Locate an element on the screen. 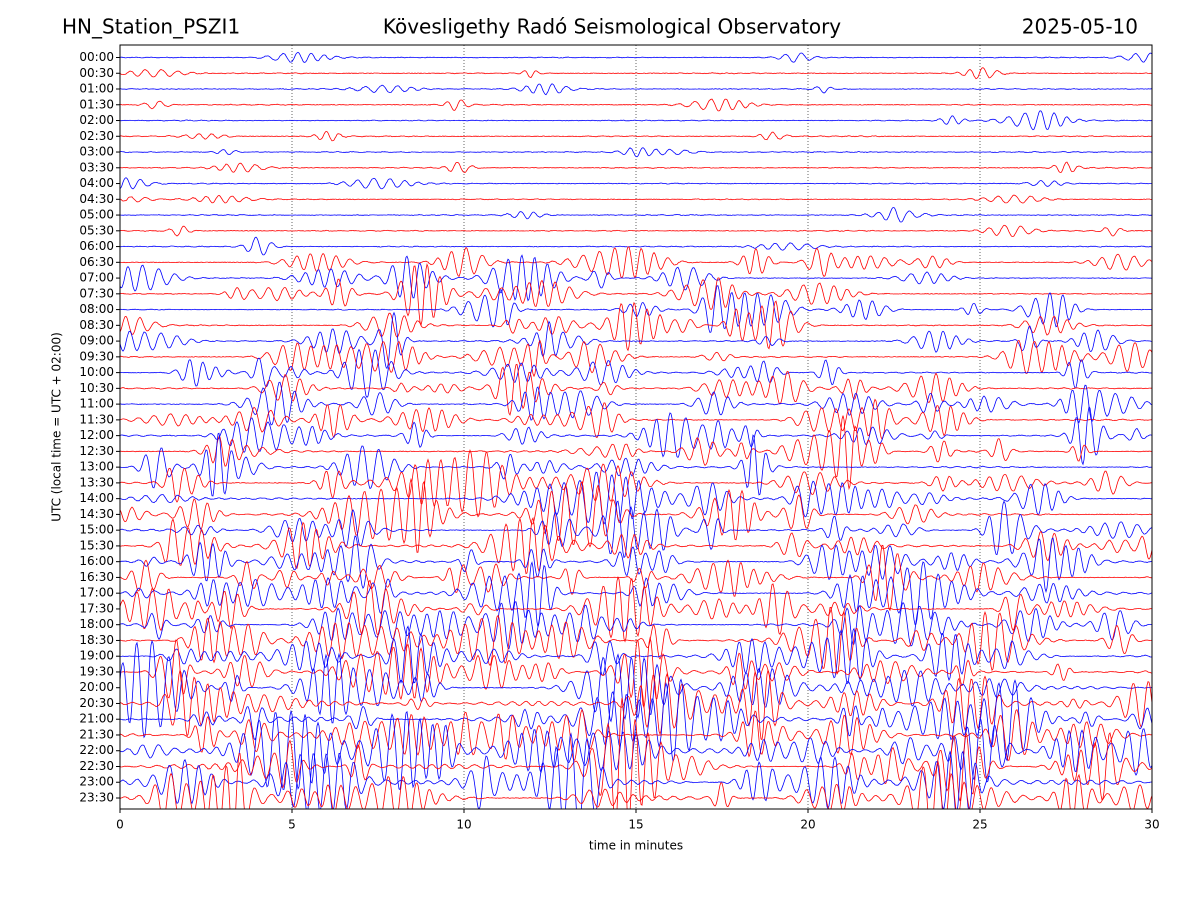 This screenshot has width=1200, height=900. y-tick-label: 07:00 is located at coordinates (96, 278).